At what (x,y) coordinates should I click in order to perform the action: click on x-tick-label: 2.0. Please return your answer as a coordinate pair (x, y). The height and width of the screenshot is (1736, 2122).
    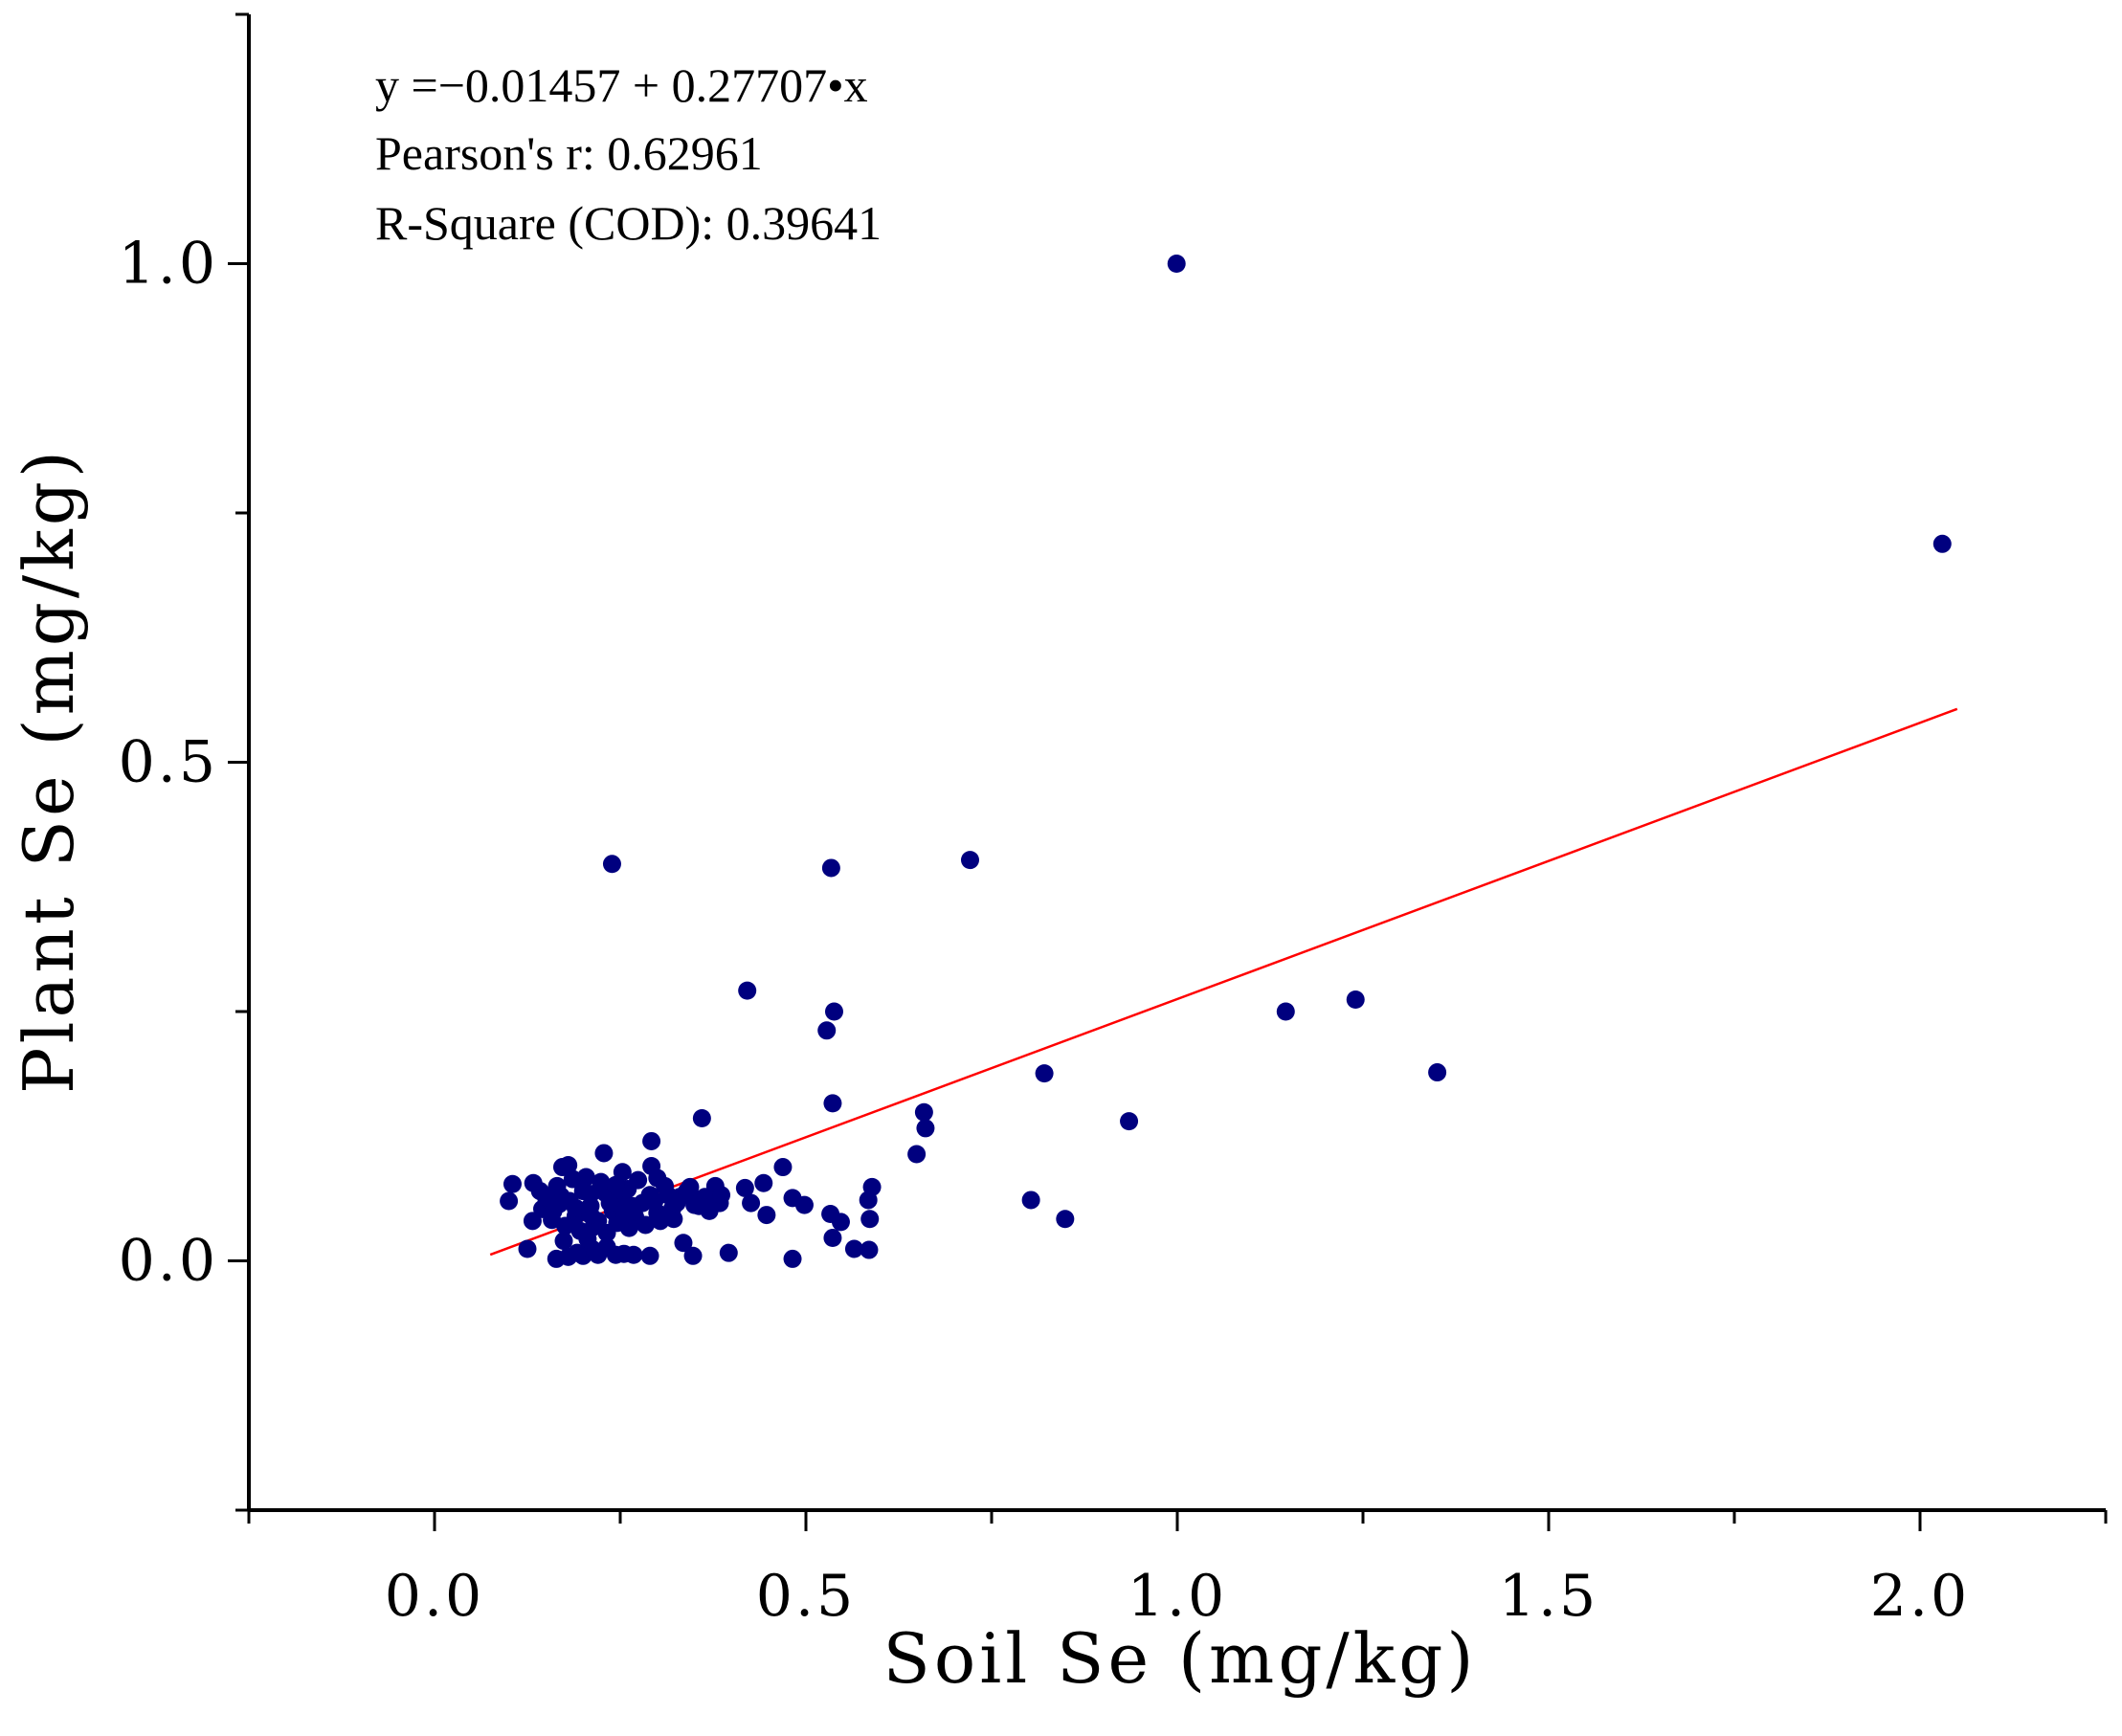
    Looking at the image, I should click on (1920, 1596).